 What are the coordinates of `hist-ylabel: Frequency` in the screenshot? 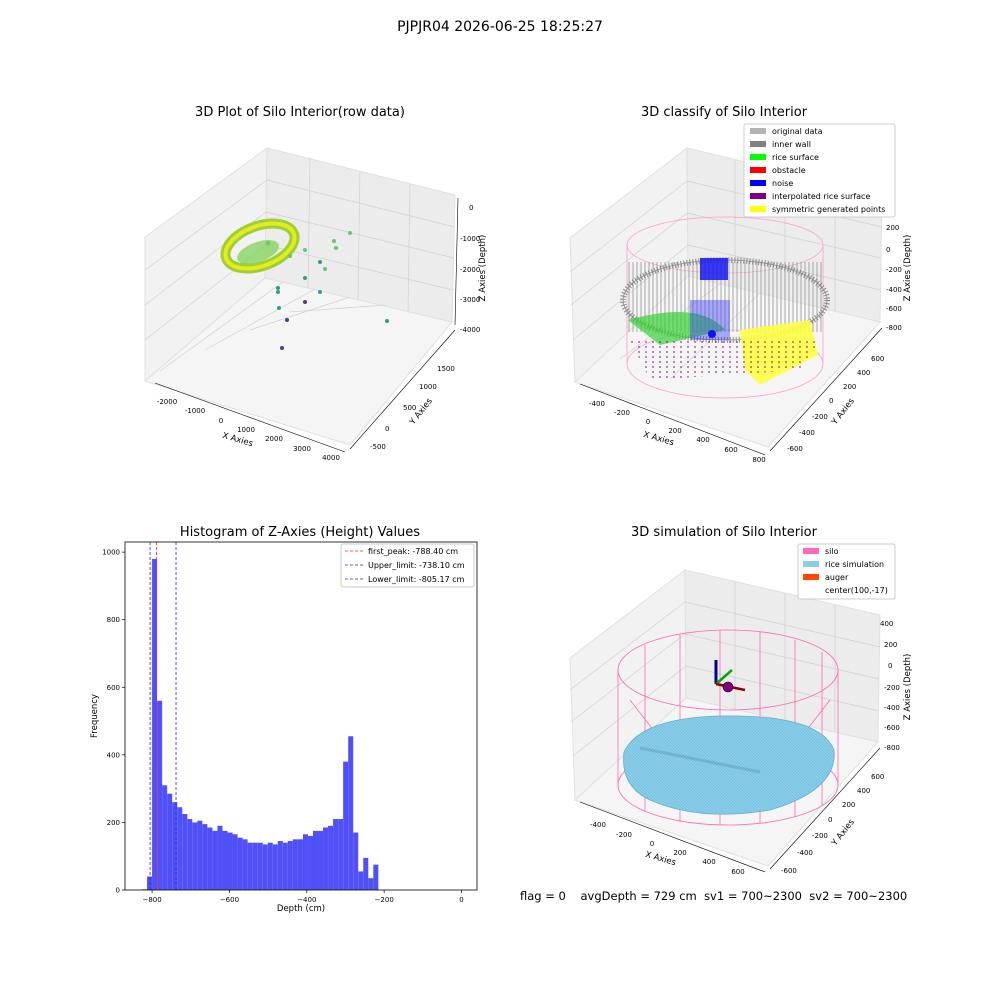 It's located at (95, 716).